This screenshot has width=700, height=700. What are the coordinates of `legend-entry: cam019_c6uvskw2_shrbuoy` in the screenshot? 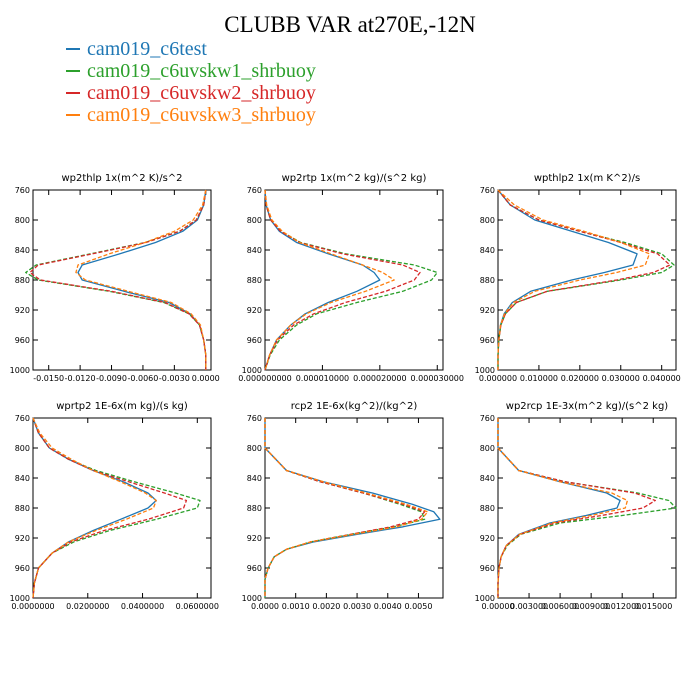 It's located at (191, 93).